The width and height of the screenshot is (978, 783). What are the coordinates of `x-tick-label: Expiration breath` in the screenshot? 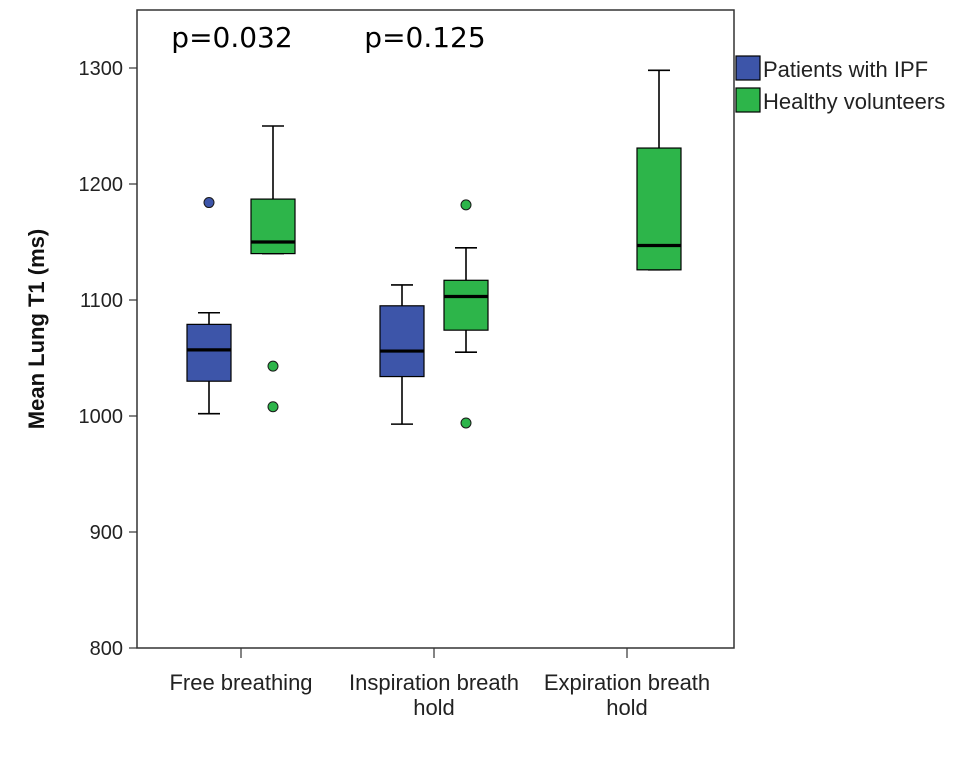 It's located at (627, 682).